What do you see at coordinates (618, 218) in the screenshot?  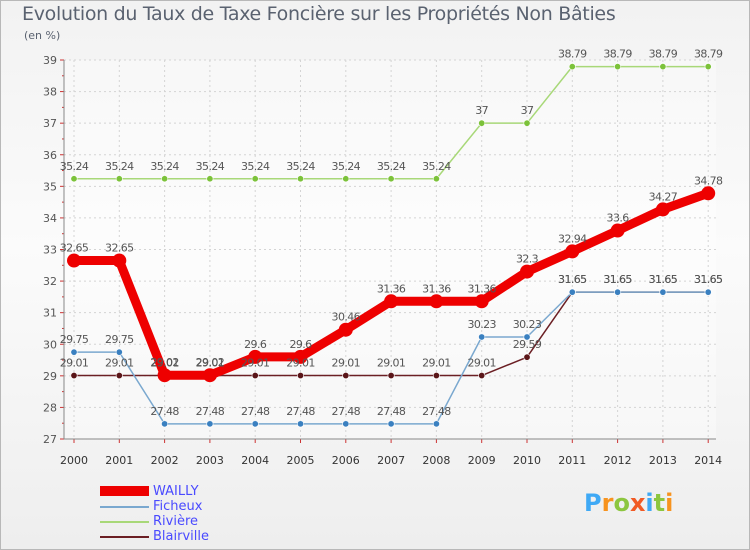 I see `data-label-wailly: 33.6` at bounding box center [618, 218].